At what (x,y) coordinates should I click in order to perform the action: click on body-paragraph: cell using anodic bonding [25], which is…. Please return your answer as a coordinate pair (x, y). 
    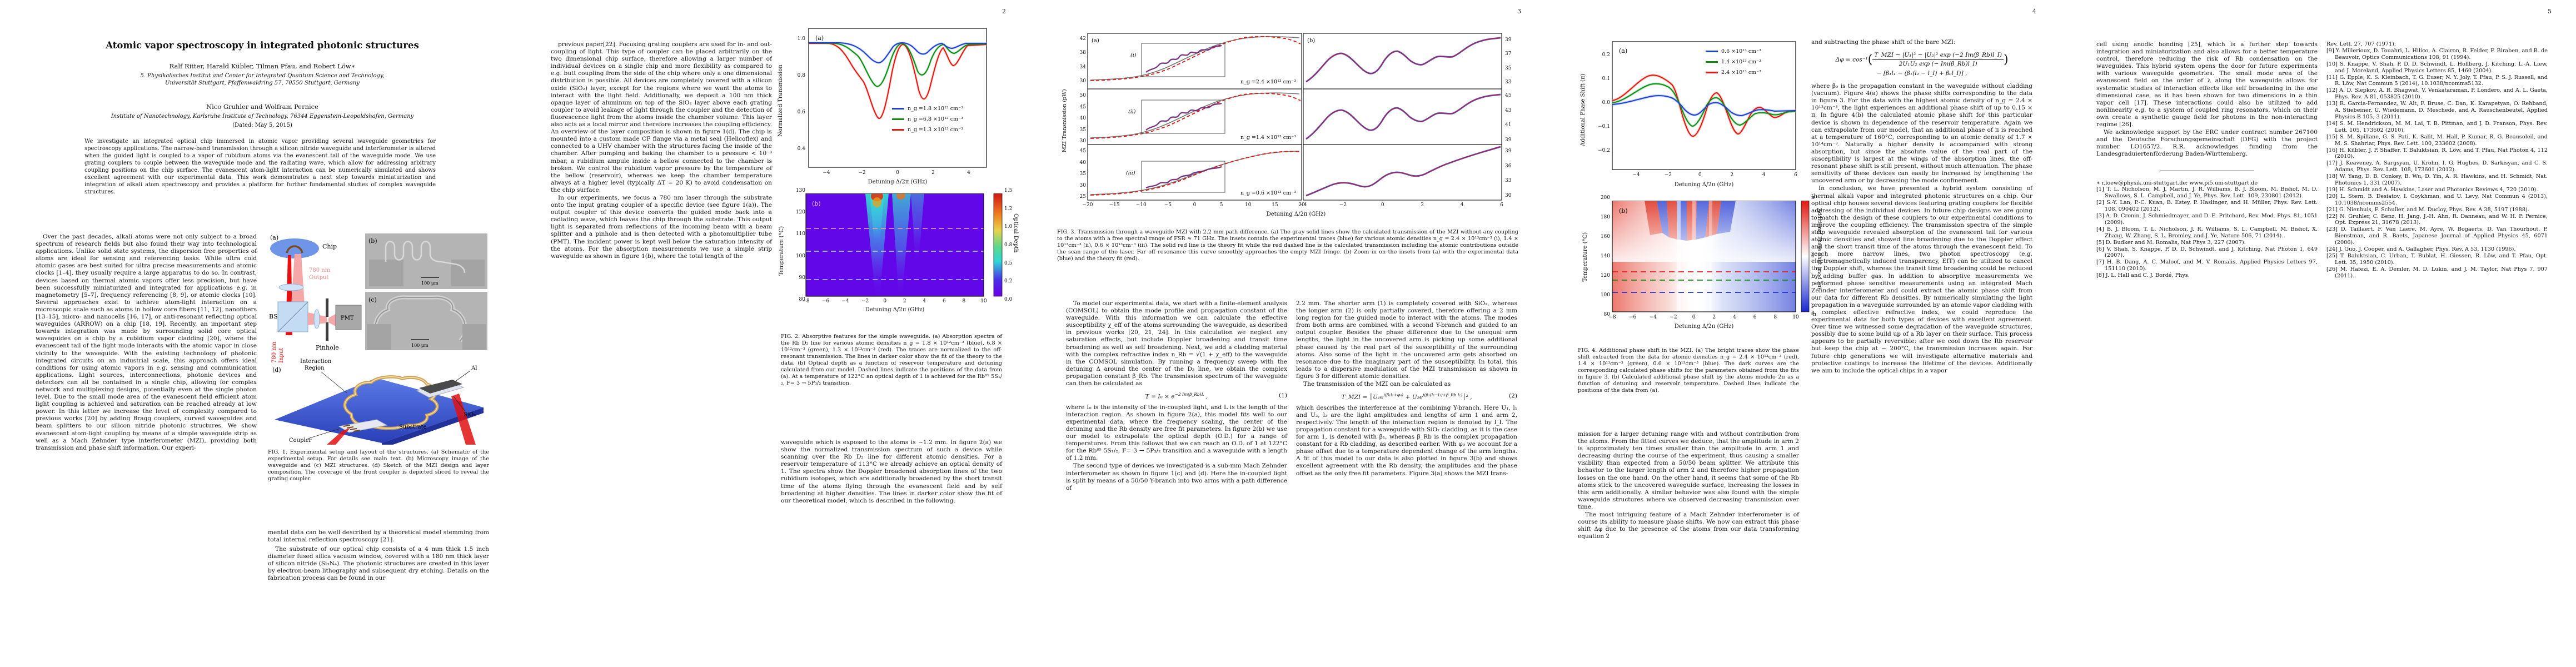
    Looking at the image, I should click on (2207, 84).